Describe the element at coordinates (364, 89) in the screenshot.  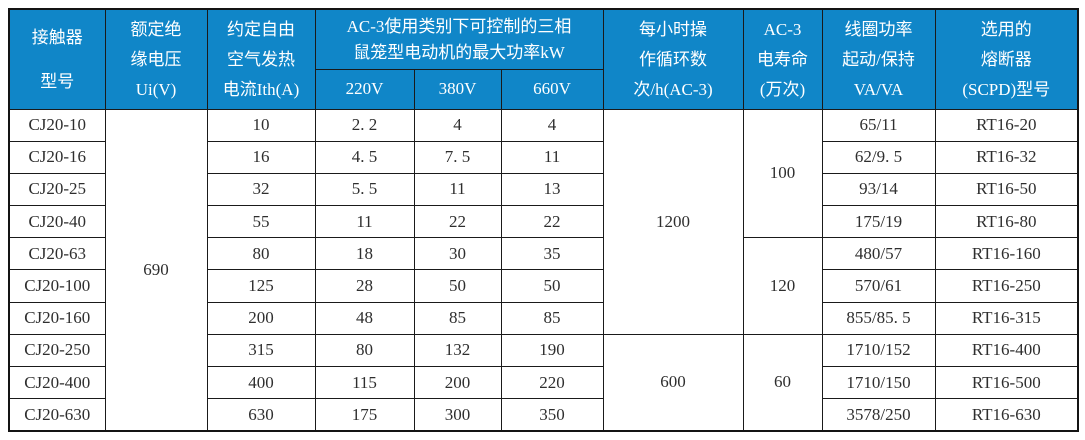
I see `header-220v: 220V` at that location.